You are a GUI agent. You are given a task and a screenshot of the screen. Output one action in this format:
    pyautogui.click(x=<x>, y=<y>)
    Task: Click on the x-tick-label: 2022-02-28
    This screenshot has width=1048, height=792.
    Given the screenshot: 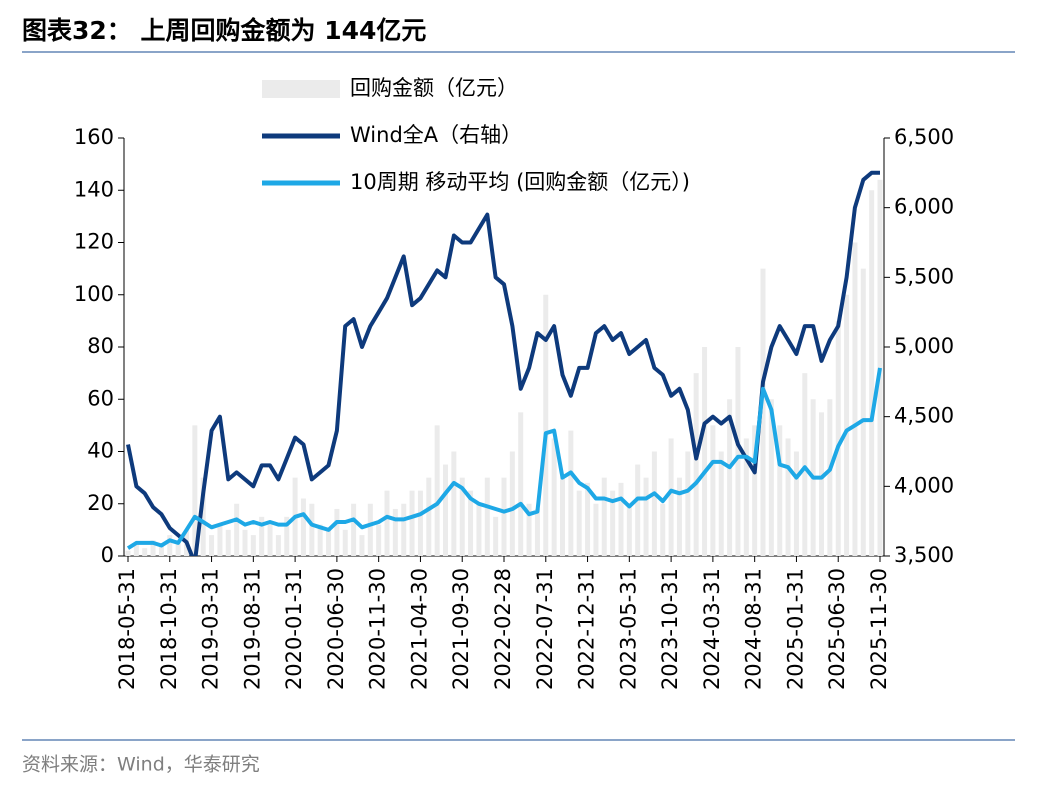 What is the action you would take?
    pyautogui.click(x=503, y=629)
    